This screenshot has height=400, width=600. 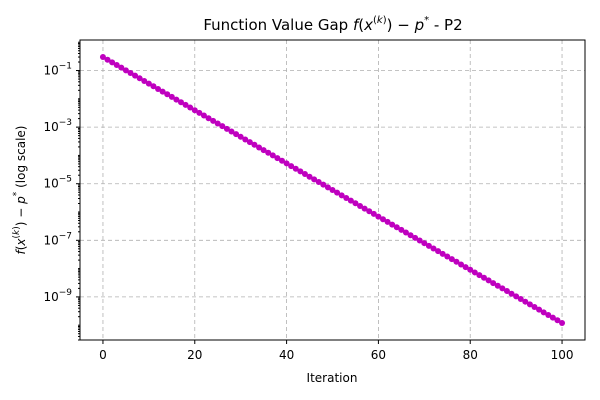 I want to click on y-tick-label: 10⁻⁷, so click(x=57, y=239).